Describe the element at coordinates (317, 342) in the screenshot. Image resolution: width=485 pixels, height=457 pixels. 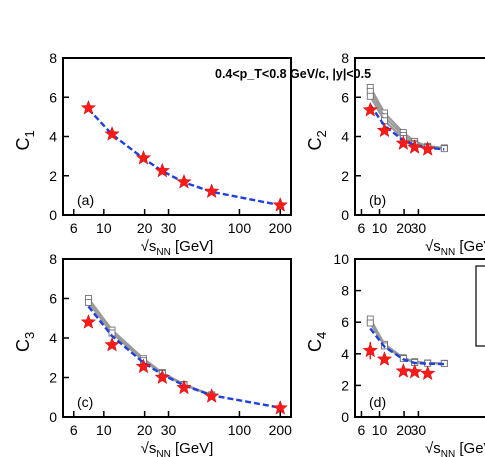
I see `y-axis-label: C4` at that location.